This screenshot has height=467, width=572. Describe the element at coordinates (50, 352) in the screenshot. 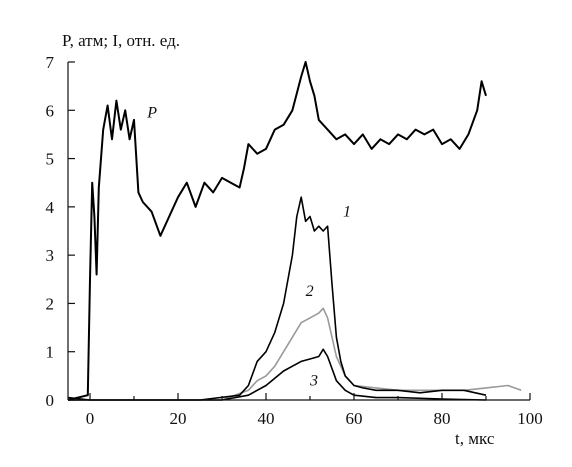

I see `y-tick-label: 1` at that location.